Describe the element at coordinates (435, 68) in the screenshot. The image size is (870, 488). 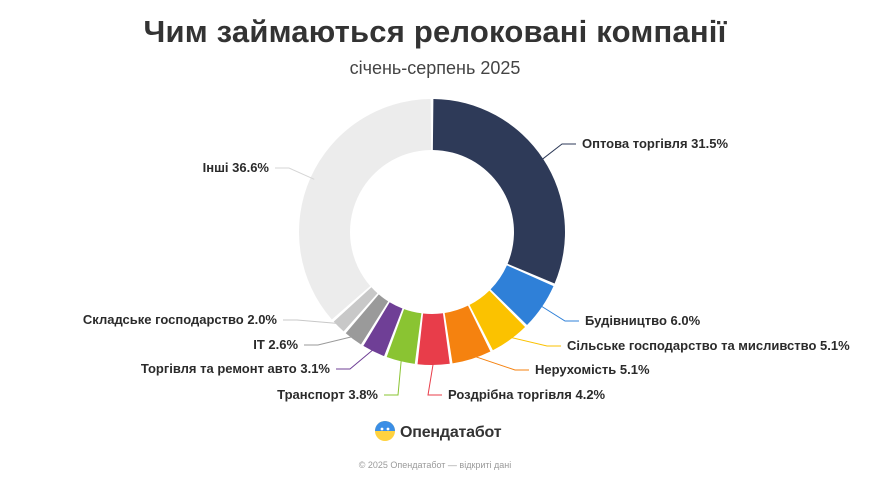
I see `chart-subtitle: січень-серпень 2025` at that location.